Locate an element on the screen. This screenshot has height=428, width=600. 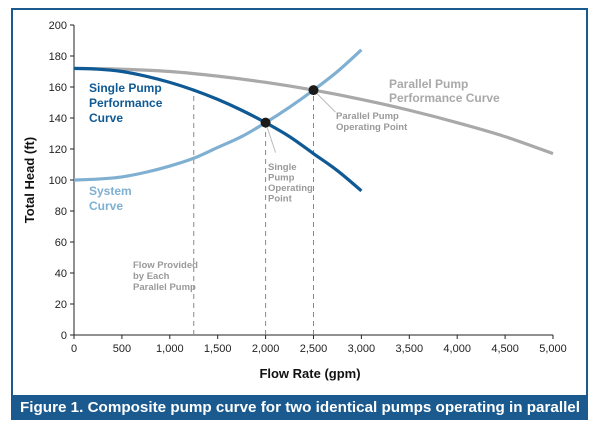
y-tick-label: 20 is located at coordinates (61, 305).